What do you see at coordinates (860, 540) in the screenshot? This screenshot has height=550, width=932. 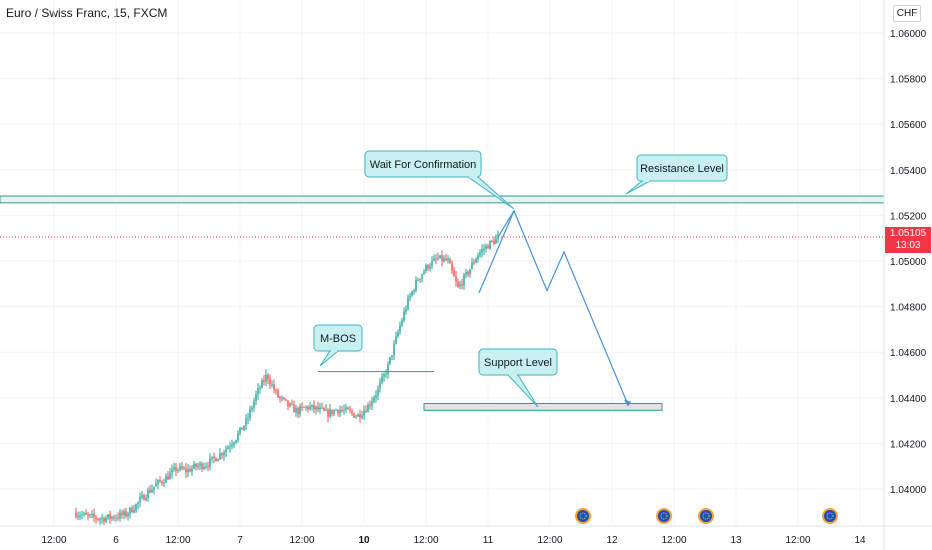 I see `x-tick-label: 14` at bounding box center [860, 540].